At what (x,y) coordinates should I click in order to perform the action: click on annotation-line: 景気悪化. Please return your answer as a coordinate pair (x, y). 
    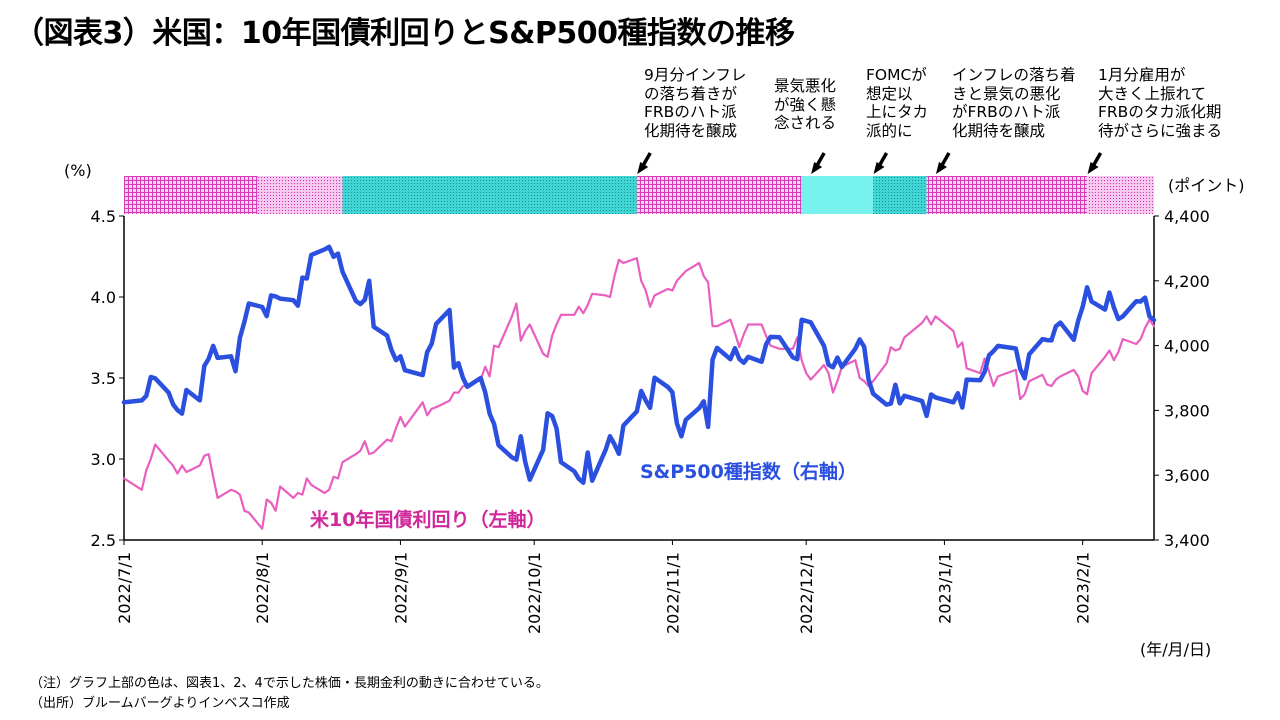
    Looking at the image, I should click on (805, 86).